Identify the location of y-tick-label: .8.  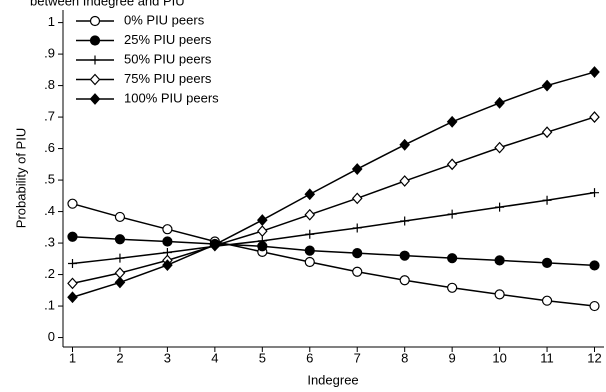
(49, 84).